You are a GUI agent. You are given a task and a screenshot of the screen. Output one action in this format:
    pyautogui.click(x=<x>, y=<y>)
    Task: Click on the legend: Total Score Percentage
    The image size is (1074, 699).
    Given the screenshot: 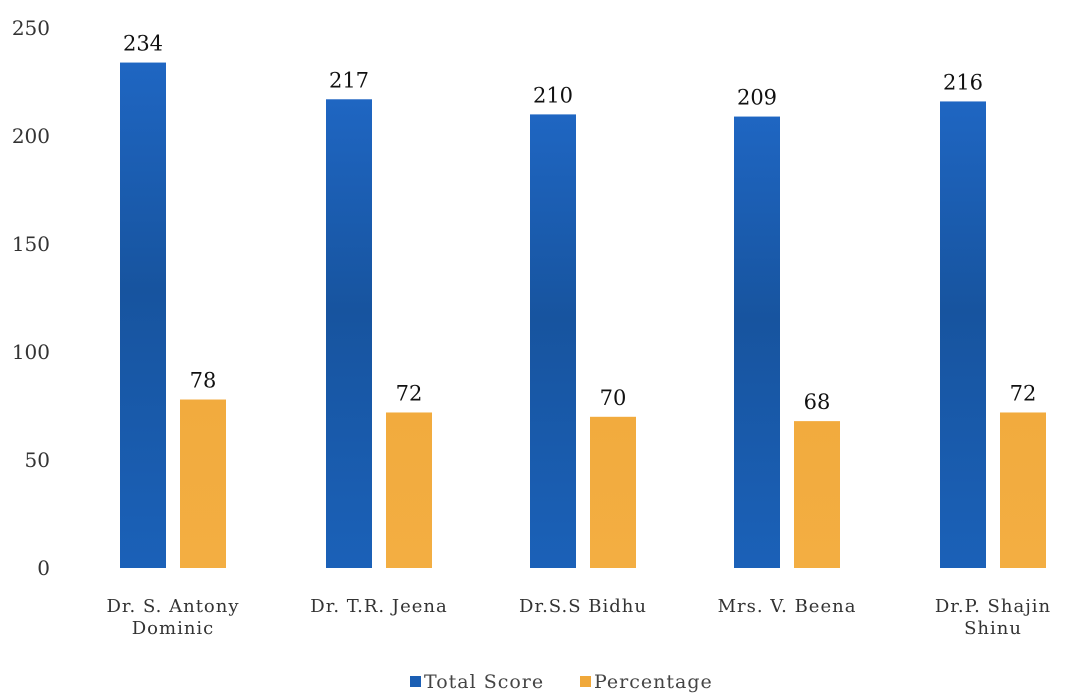 What is the action you would take?
    pyautogui.click(x=561, y=682)
    